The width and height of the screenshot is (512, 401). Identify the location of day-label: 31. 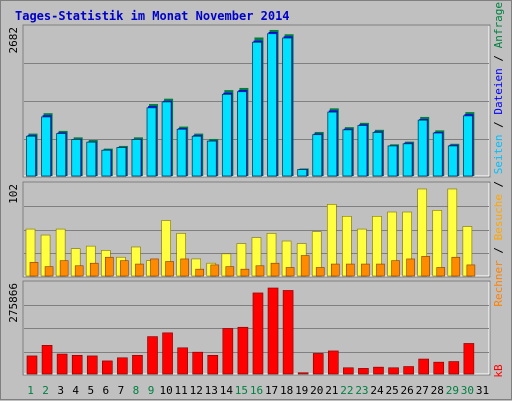
(482, 390).